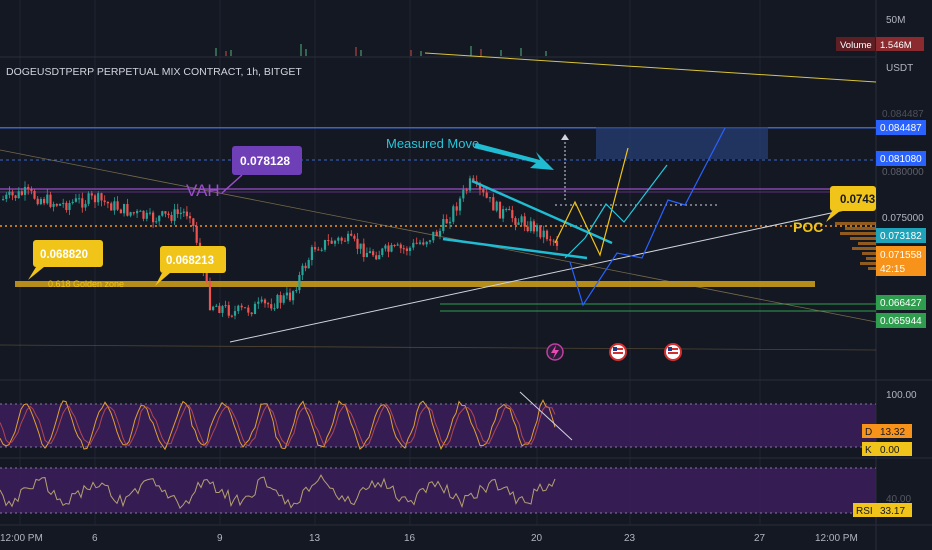 The width and height of the screenshot is (932, 550). Describe the element at coordinates (618, 352) in the screenshot. I see `us-flag-event-icon` at that location.